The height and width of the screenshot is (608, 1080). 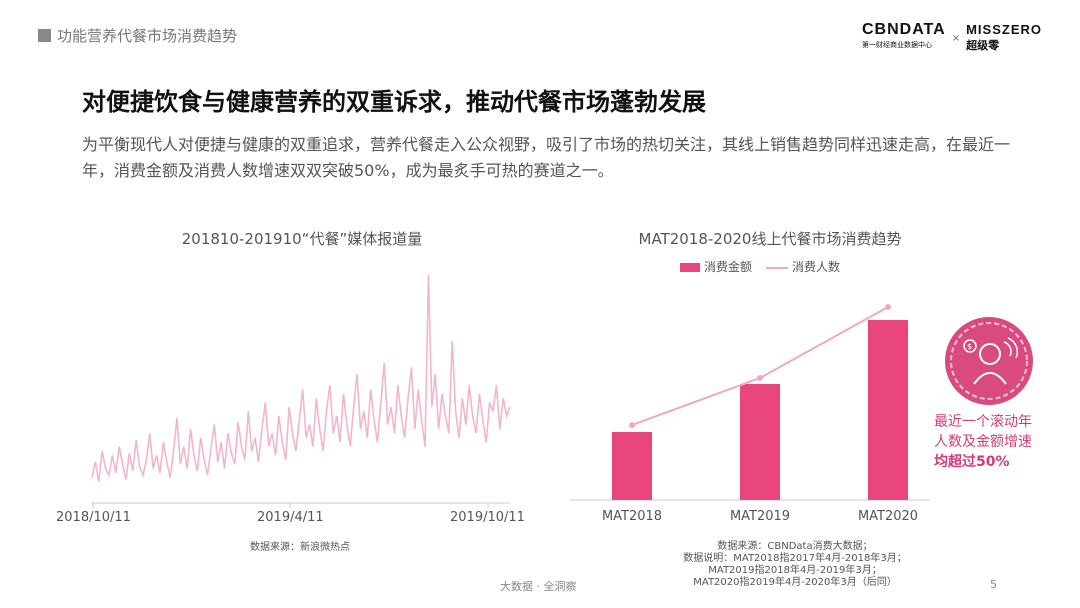 I want to click on logo-x: ×, so click(x=956, y=38).